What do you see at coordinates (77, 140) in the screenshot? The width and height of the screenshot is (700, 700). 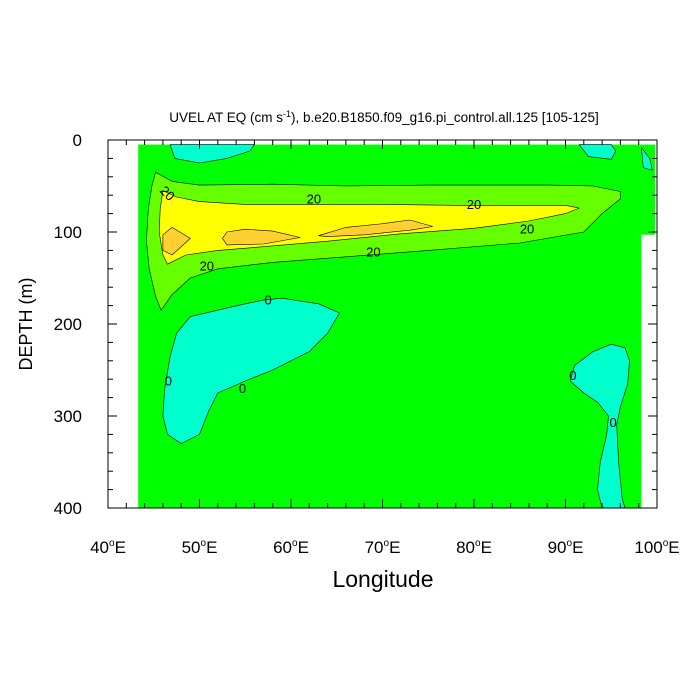 I see `y-tick-label: 0` at bounding box center [77, 140].